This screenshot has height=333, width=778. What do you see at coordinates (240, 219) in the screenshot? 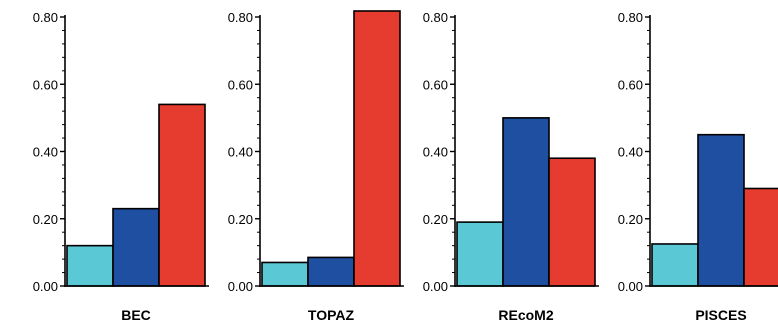
I see `y-tick-label-topaz-1: 0.20` at bounding box center [240, 219].